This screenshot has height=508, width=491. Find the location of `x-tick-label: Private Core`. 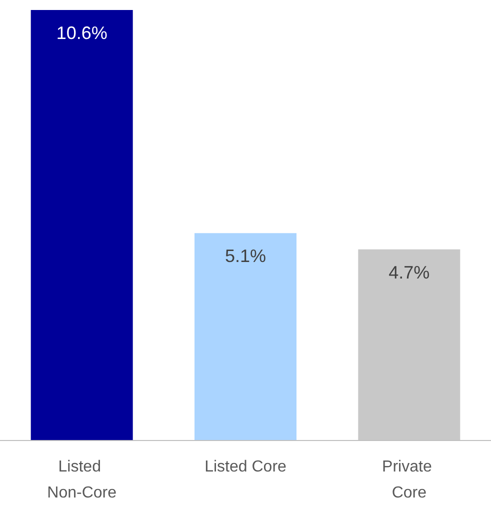

x-tick-label: Private Core is located at coordinates (409, 480).